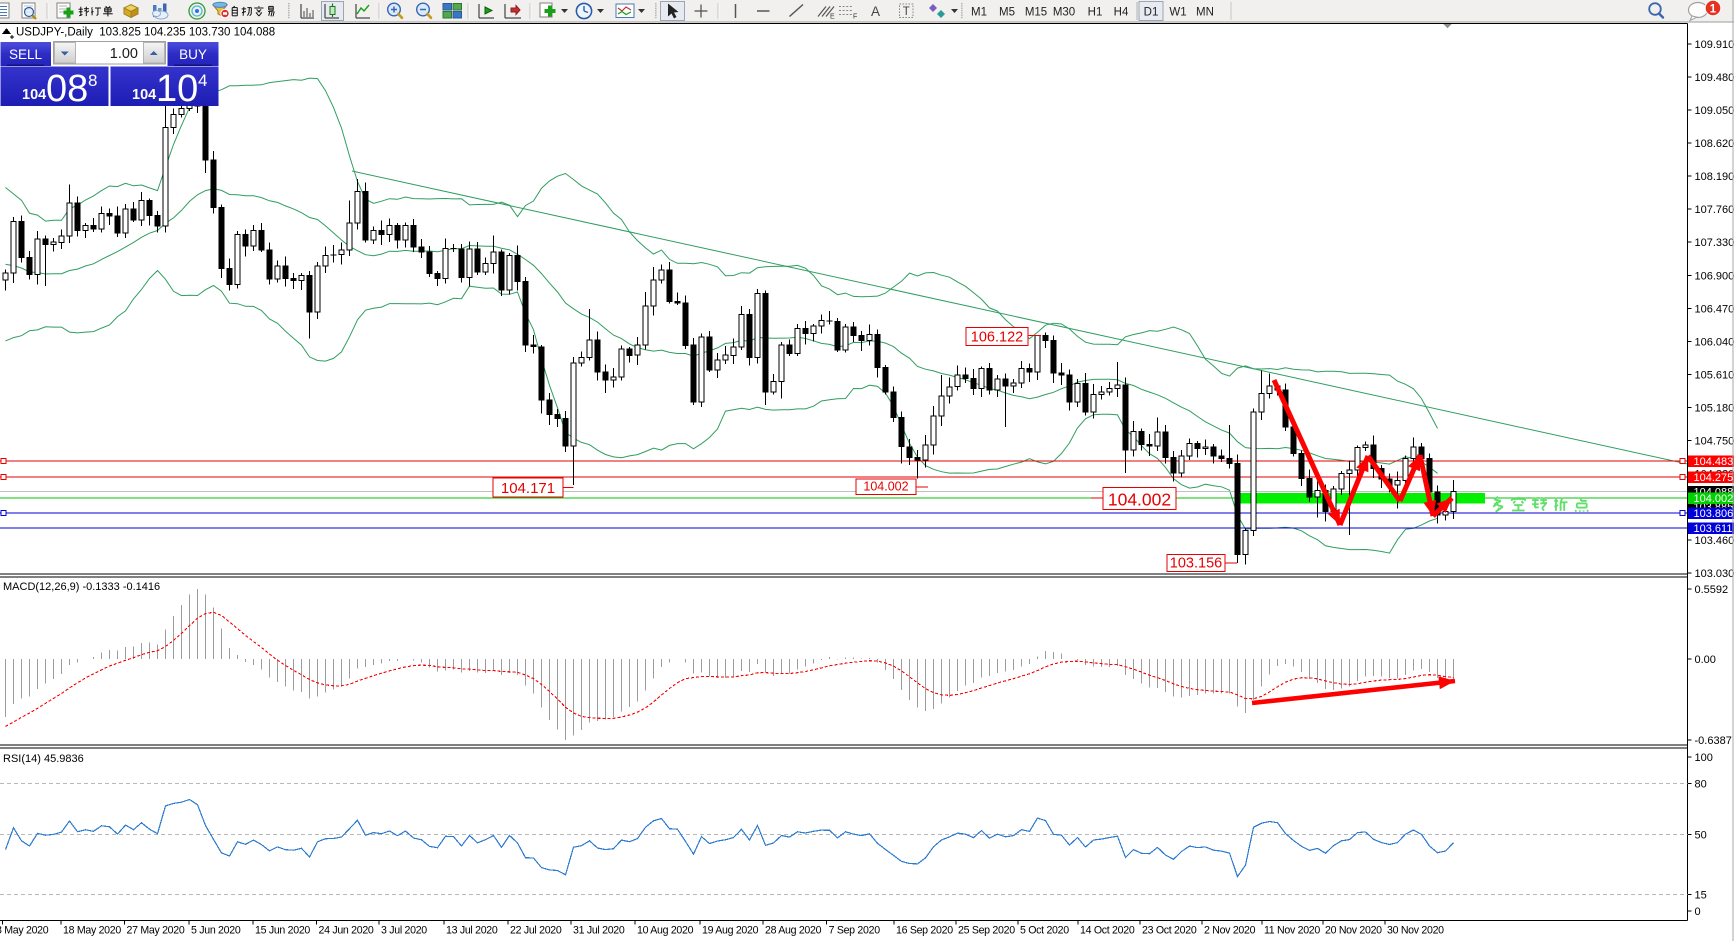  Describe the element at coordinates (536, 931) in the screenshot. I see `svg-text: 22 Jul 2020` at that location.